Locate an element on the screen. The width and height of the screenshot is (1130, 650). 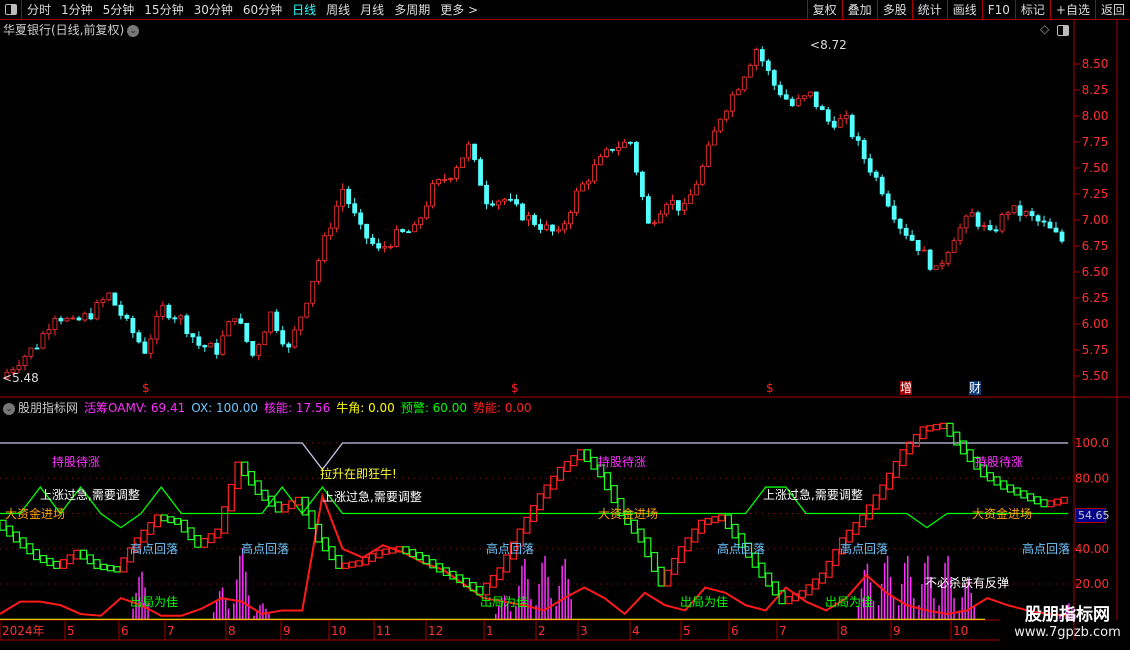
date-label: 3 is located at coordinates (584, 631).